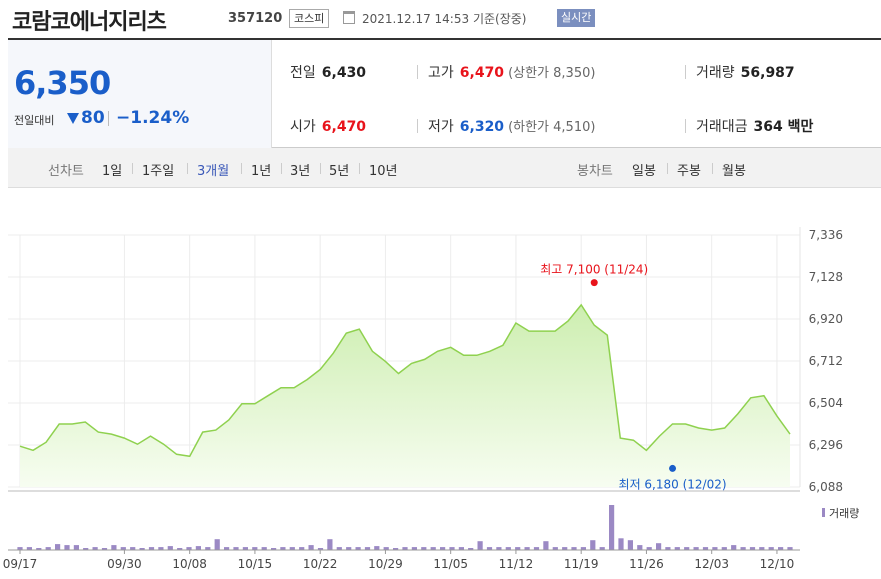  What do you see at coordinates (213, 171) in the screenshot?
I see `tab-3m: 3개월` at bounding box center [213, 171].